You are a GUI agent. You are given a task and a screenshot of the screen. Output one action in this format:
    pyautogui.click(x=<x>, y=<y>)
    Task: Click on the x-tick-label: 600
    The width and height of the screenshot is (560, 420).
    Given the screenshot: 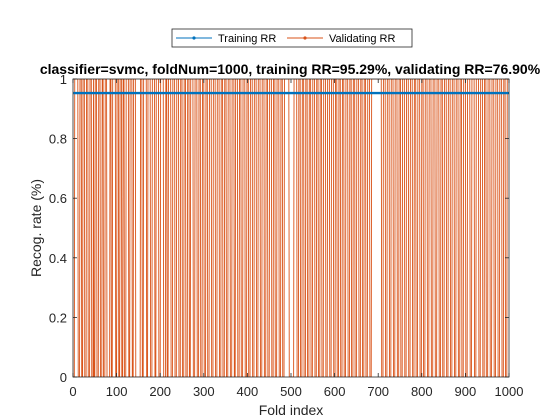 What is the action you would take?
    pyautogui.click(x=335, y=391)
    